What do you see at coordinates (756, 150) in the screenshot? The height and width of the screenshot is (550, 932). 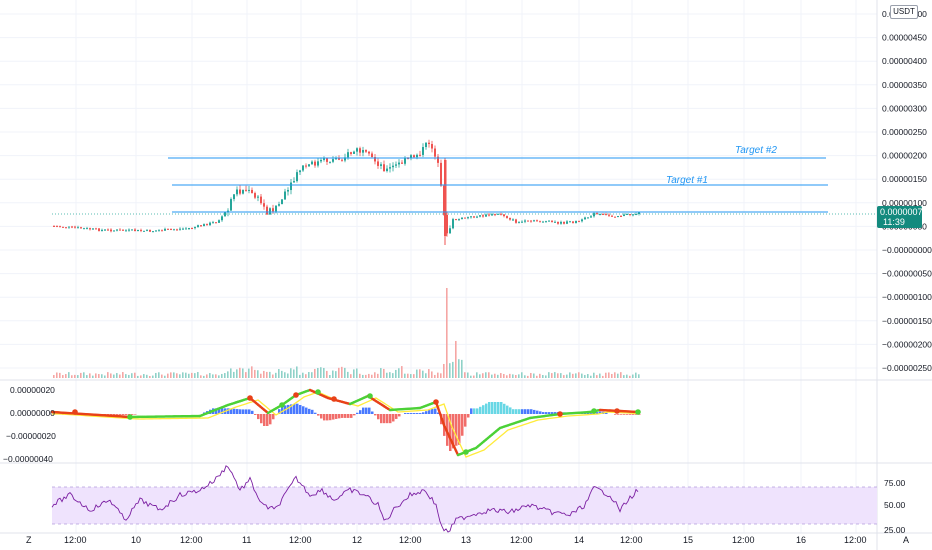 I see `target-2-label: Target #2` at bounding box center [756, 150].